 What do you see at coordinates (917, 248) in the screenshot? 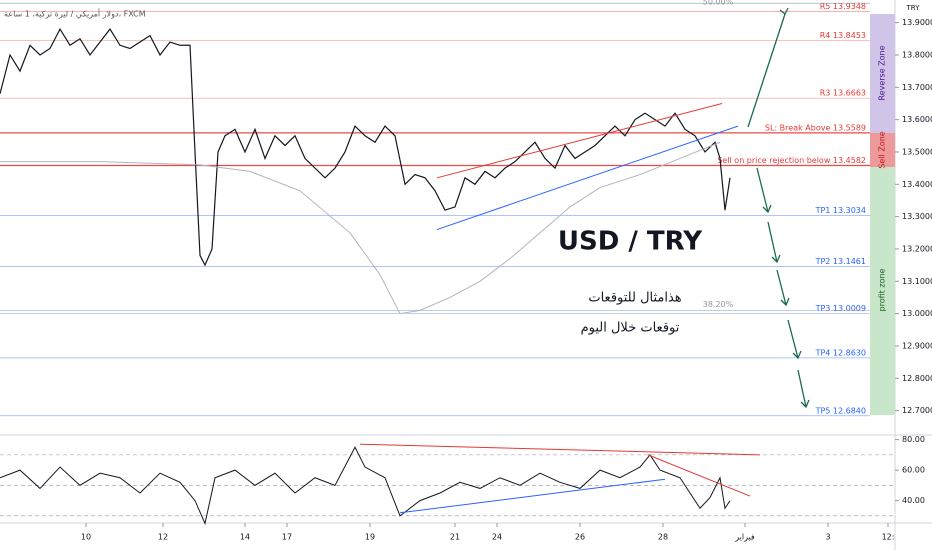
I see `y-tick-label: 13.20000` at bounding box center [917, 248].